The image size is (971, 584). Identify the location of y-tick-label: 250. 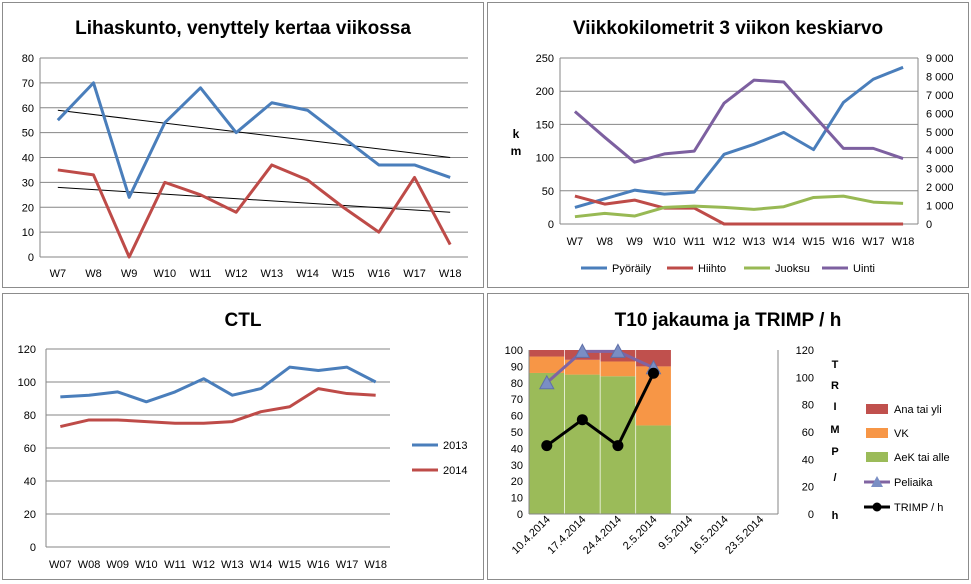
(545, 59).